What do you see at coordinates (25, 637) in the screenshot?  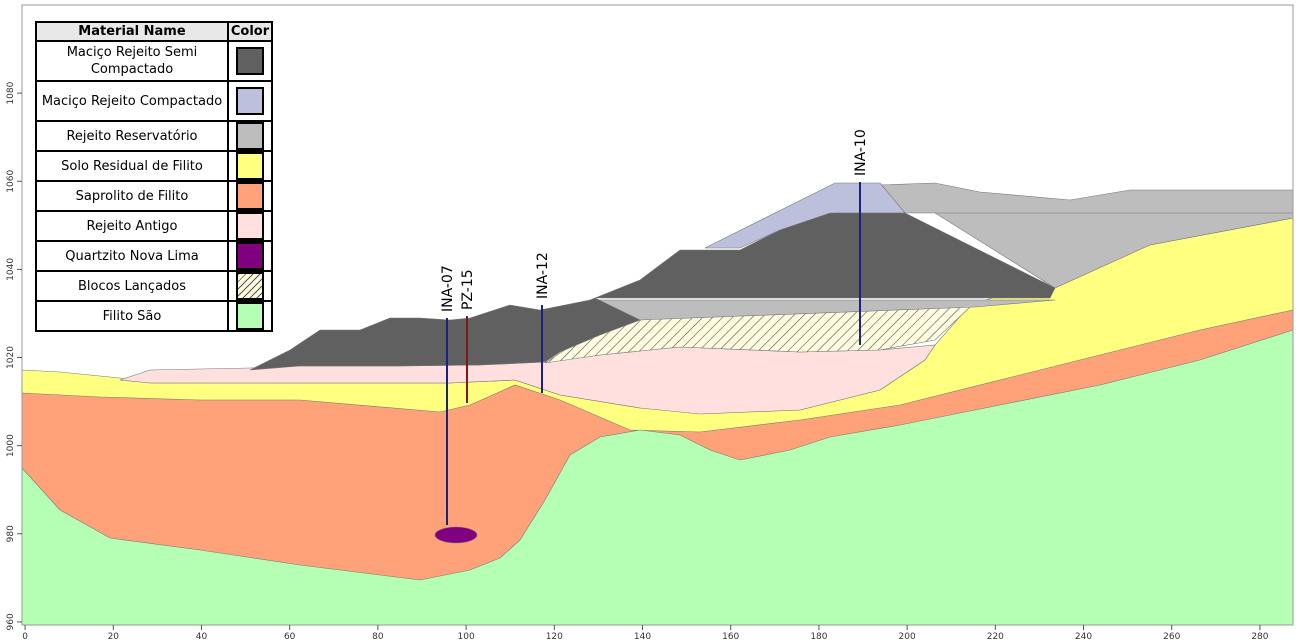 I see `x-tick-label: 0` at bounding box center [25, 637].